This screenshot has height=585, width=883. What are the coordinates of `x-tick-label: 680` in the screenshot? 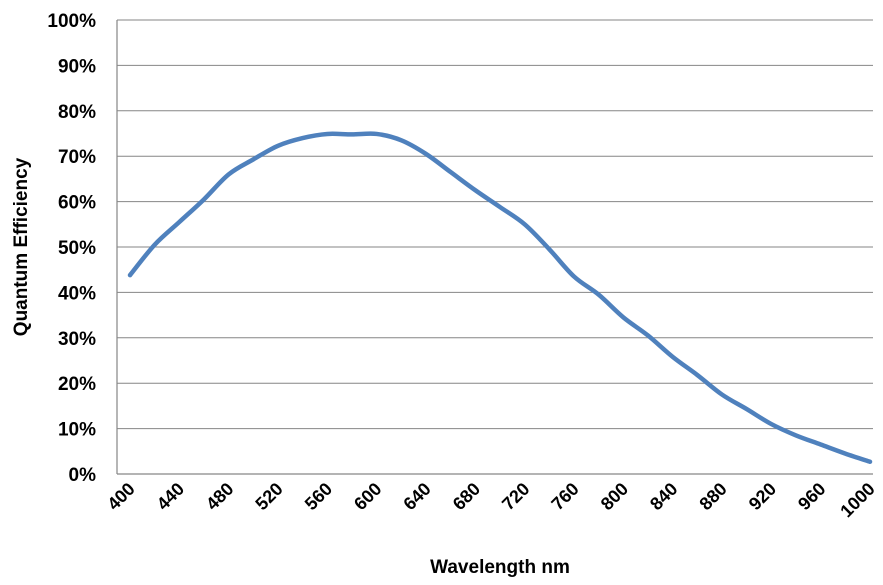 It's located at (466, 496).